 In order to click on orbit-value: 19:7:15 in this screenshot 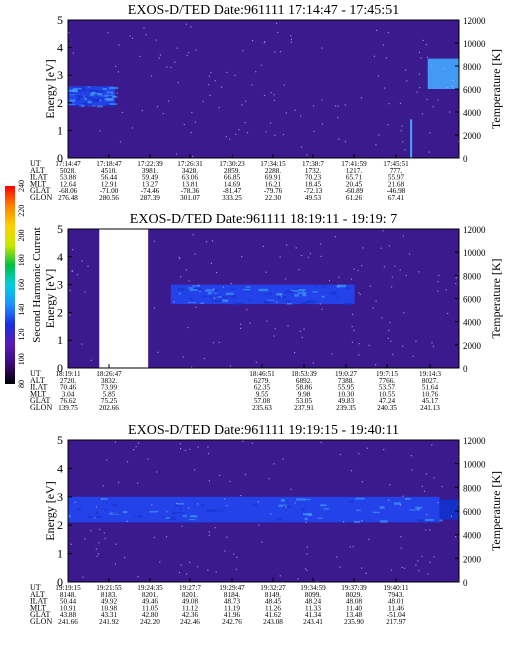, I will do `click(387, 374)`.